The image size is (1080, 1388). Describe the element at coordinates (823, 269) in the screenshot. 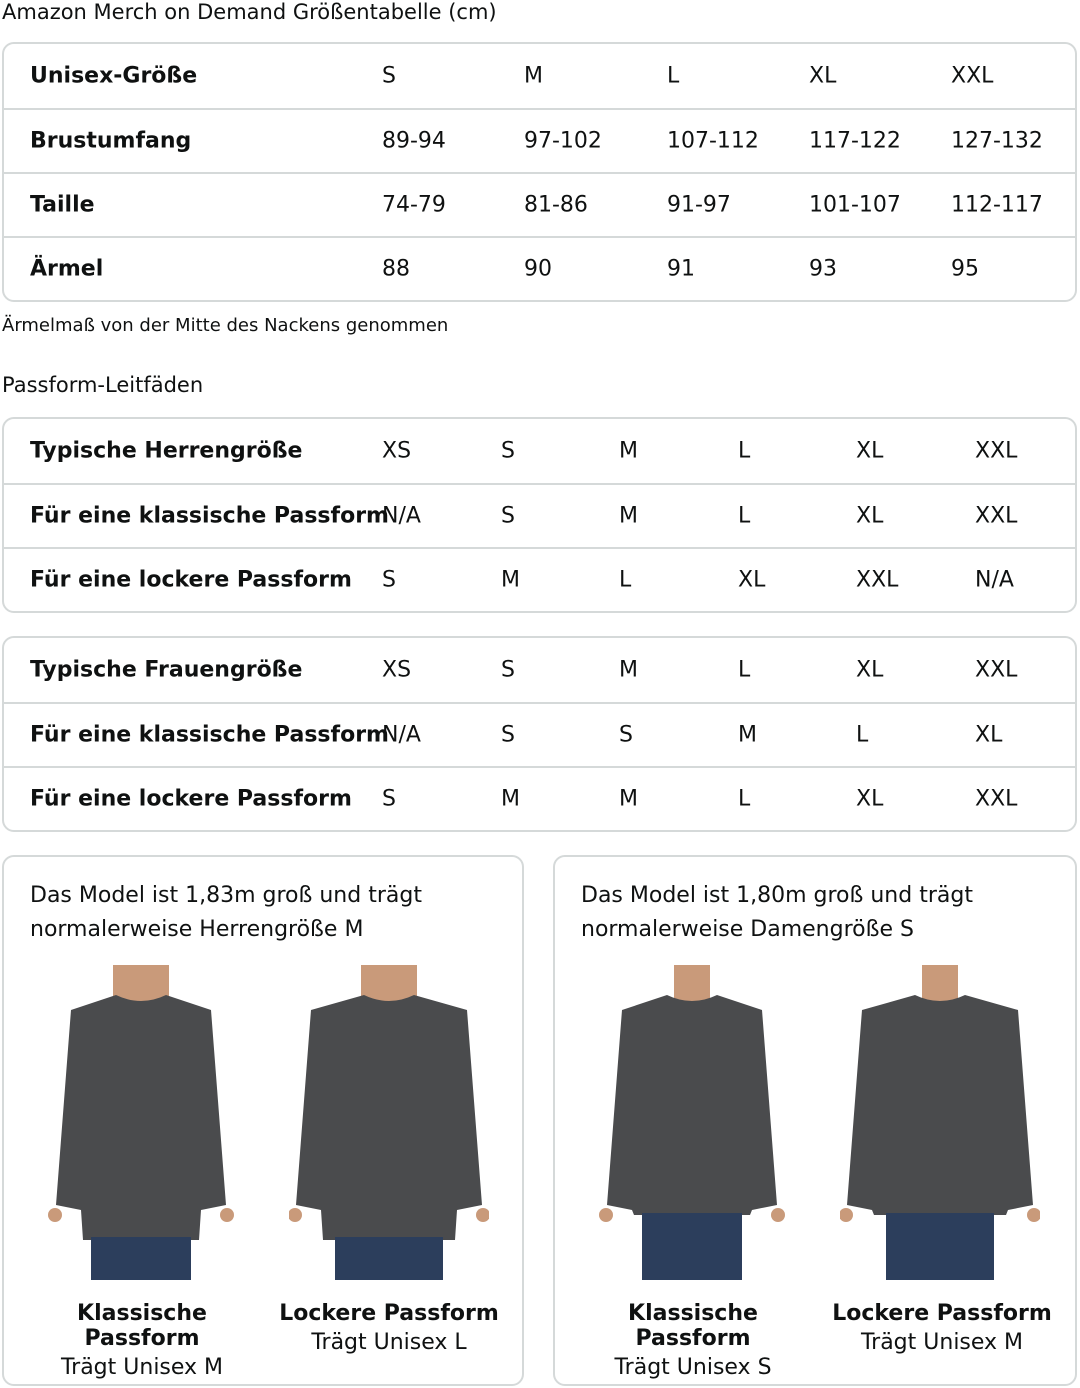

I see `table-cell: 93` at that location.